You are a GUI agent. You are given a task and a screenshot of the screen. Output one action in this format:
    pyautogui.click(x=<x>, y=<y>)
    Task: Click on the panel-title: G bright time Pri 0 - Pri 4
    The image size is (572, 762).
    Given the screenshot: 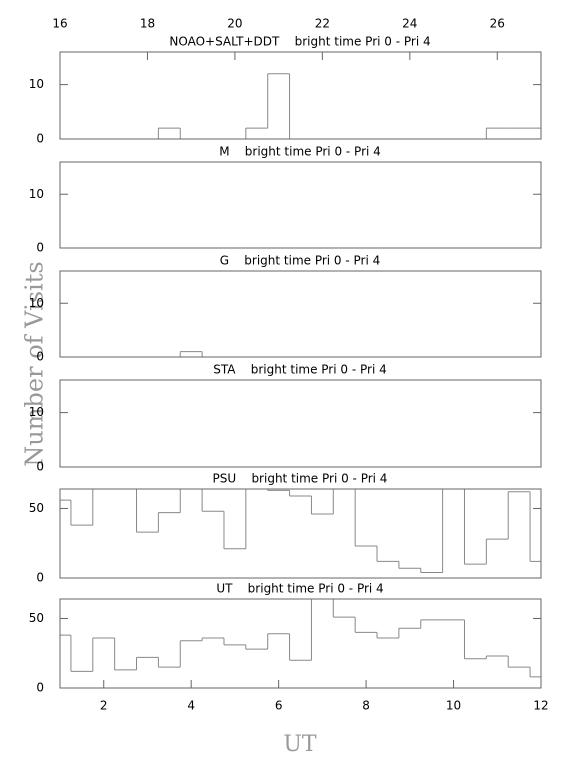 What is the action you would take?
    pyautogui.click(x=300, y=261)
    